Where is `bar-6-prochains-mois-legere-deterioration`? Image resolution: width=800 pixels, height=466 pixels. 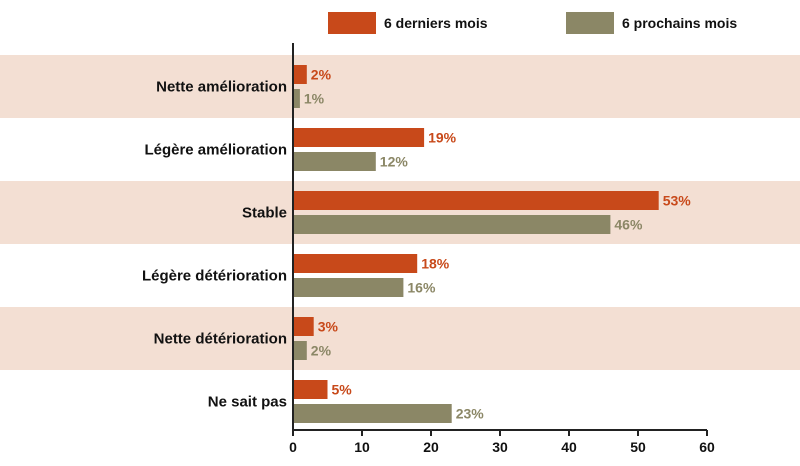 bar-6-prochains-mois-legere-deterioration is located at coordinates (348, 287).